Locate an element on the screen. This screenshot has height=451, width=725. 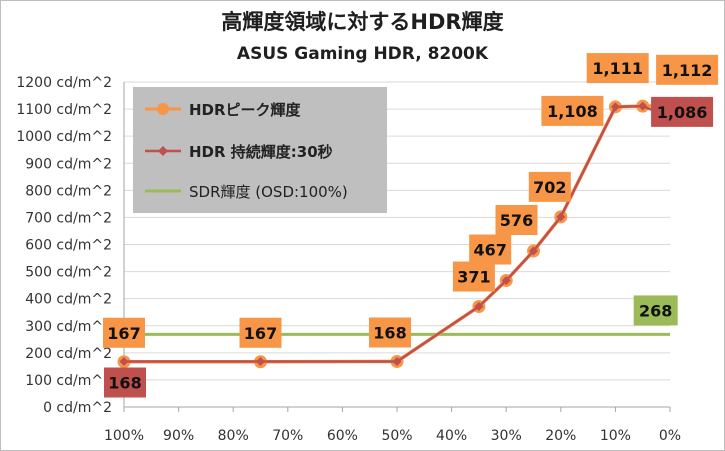
legend-sdr-label: SDR輝度 (OSD:100%) is located at coordinates (268, 192).